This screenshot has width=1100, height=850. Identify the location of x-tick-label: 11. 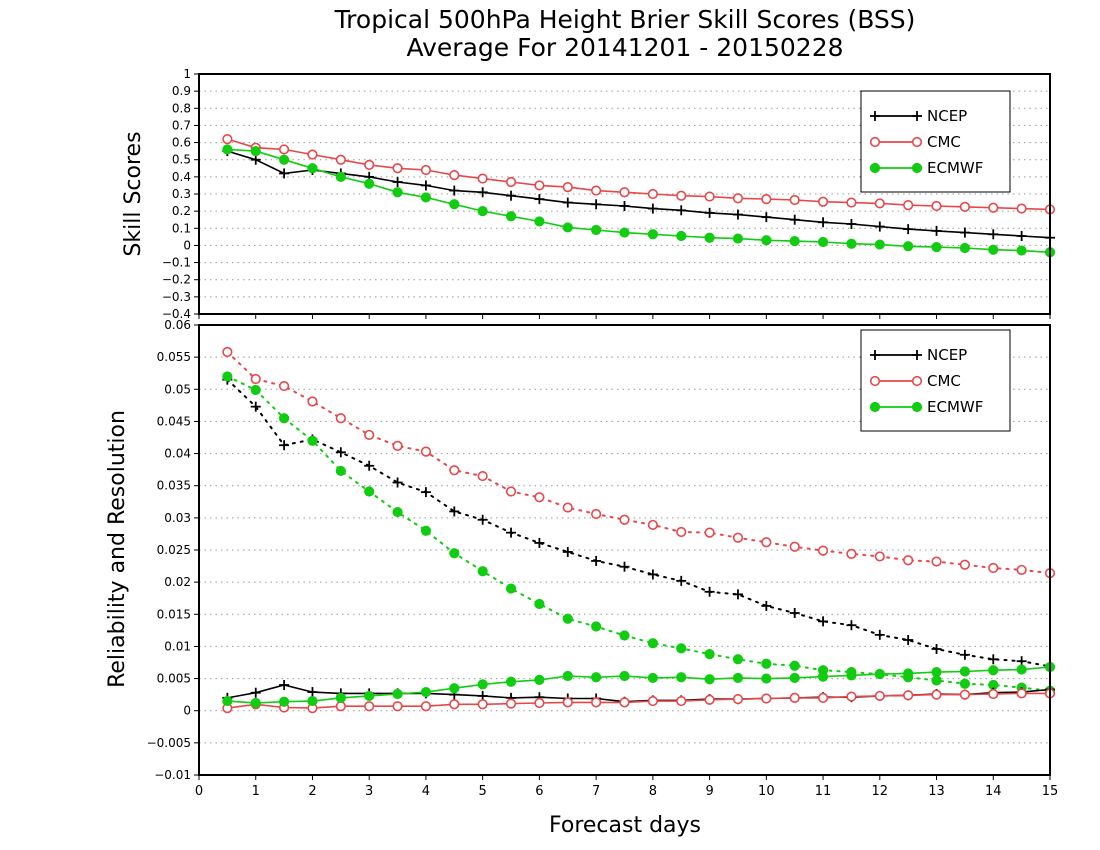
(823, 791).